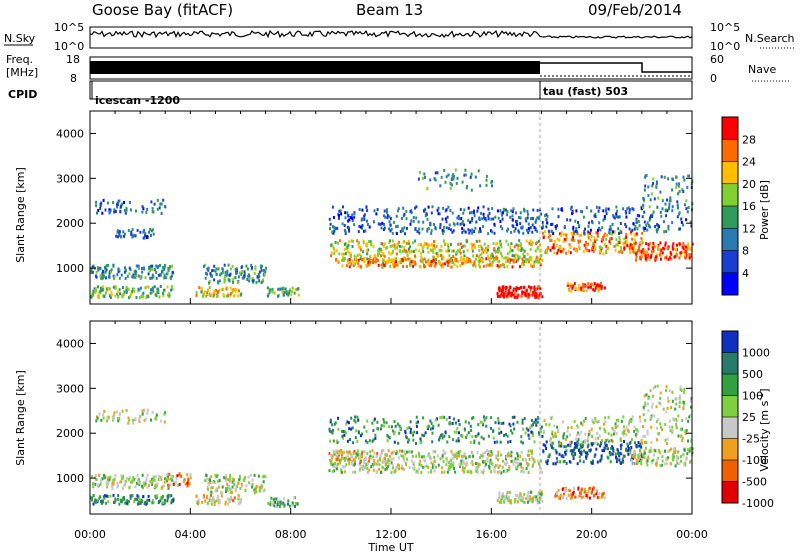 The height and width of the screenshot is (554, 800). I want to click on date-title: 09/Feb/2014, so click(635, 10).